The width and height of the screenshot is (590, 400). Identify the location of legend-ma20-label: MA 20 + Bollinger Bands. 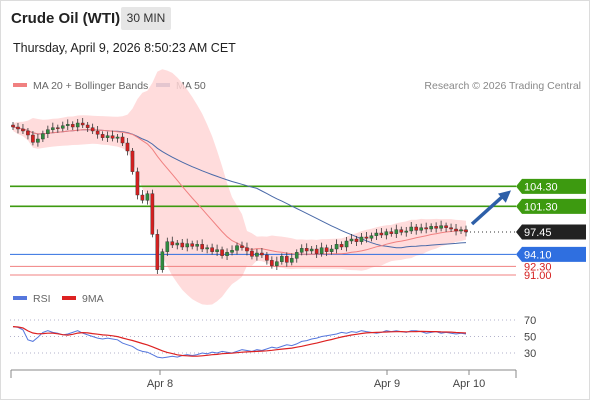
(91, 86).